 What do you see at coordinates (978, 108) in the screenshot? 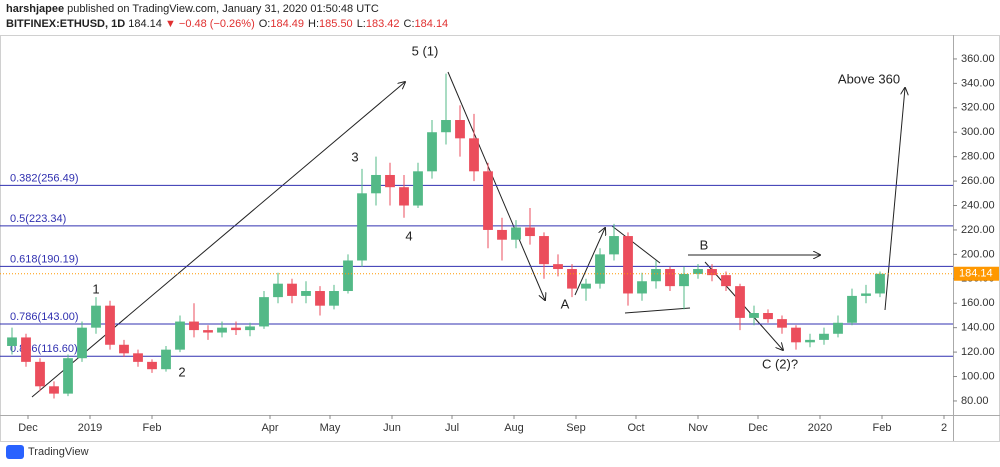
I see `y-tick-label: 320.00` at bounding box center [978, 108].